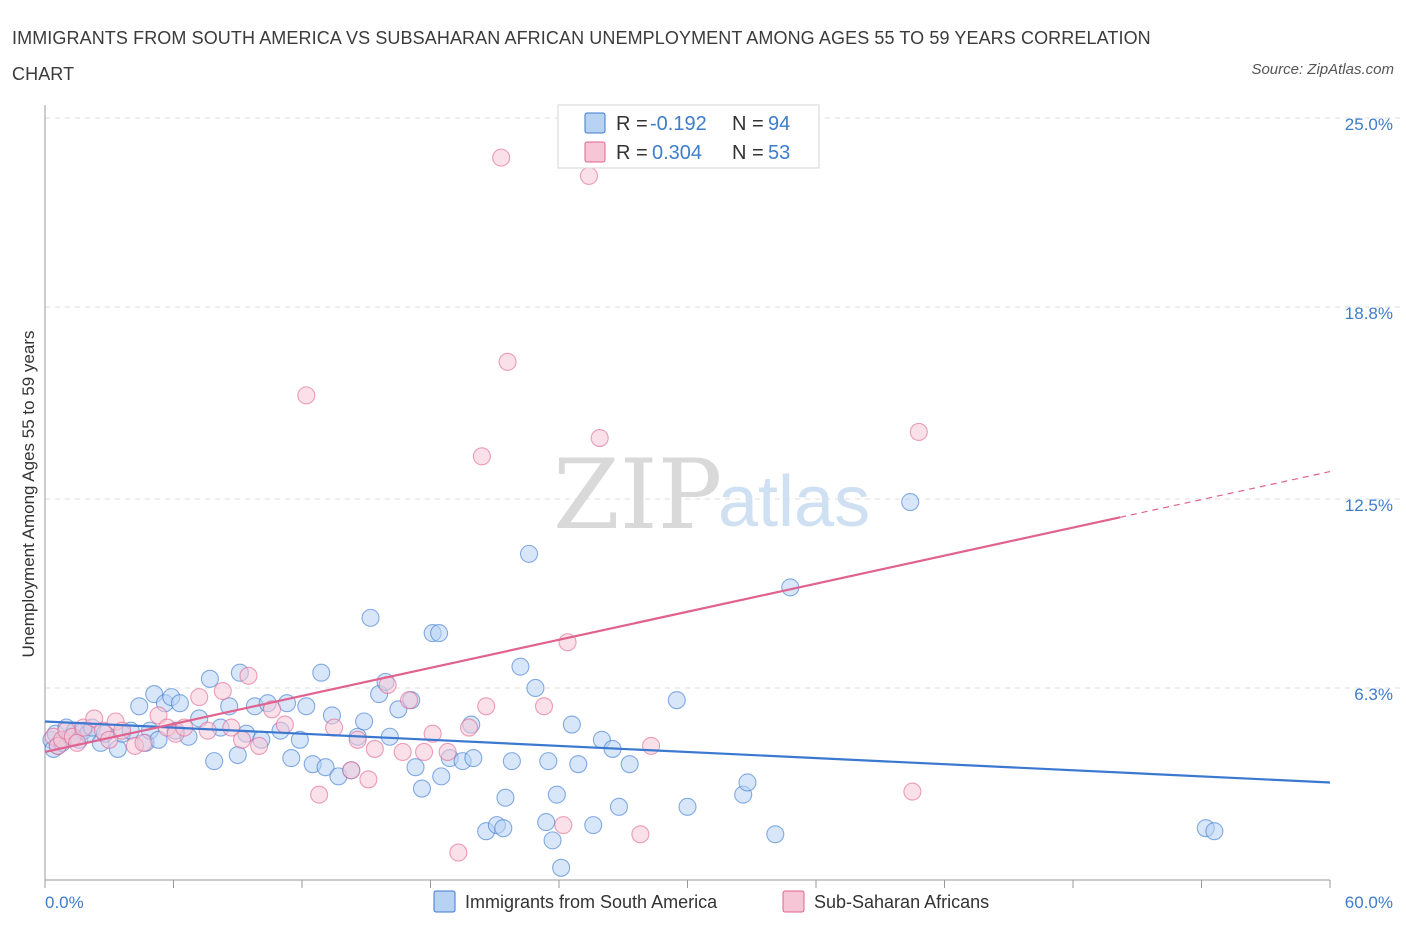  I want to click on y-tick-label: 12.5%, so click(1369, 505).